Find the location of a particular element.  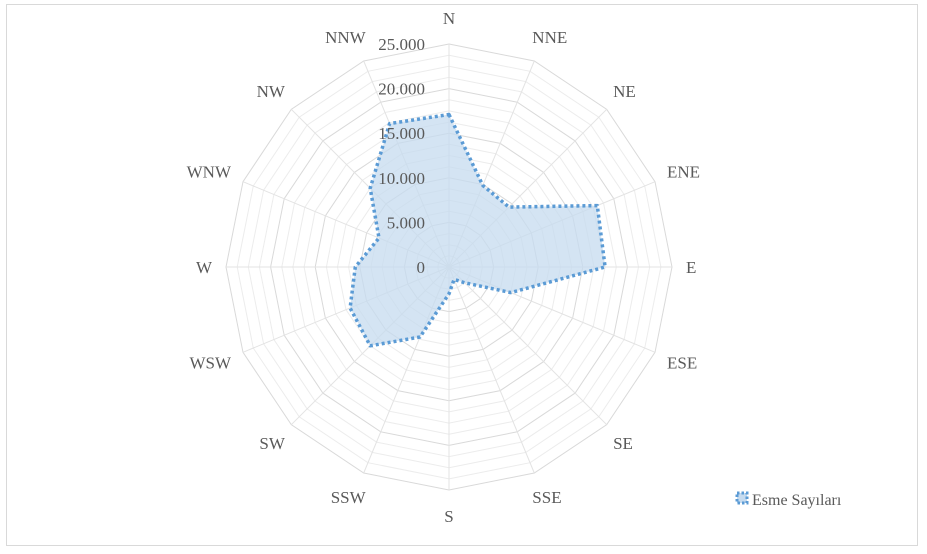

tick-label: 20.000 is located at coordinates (401, 89).